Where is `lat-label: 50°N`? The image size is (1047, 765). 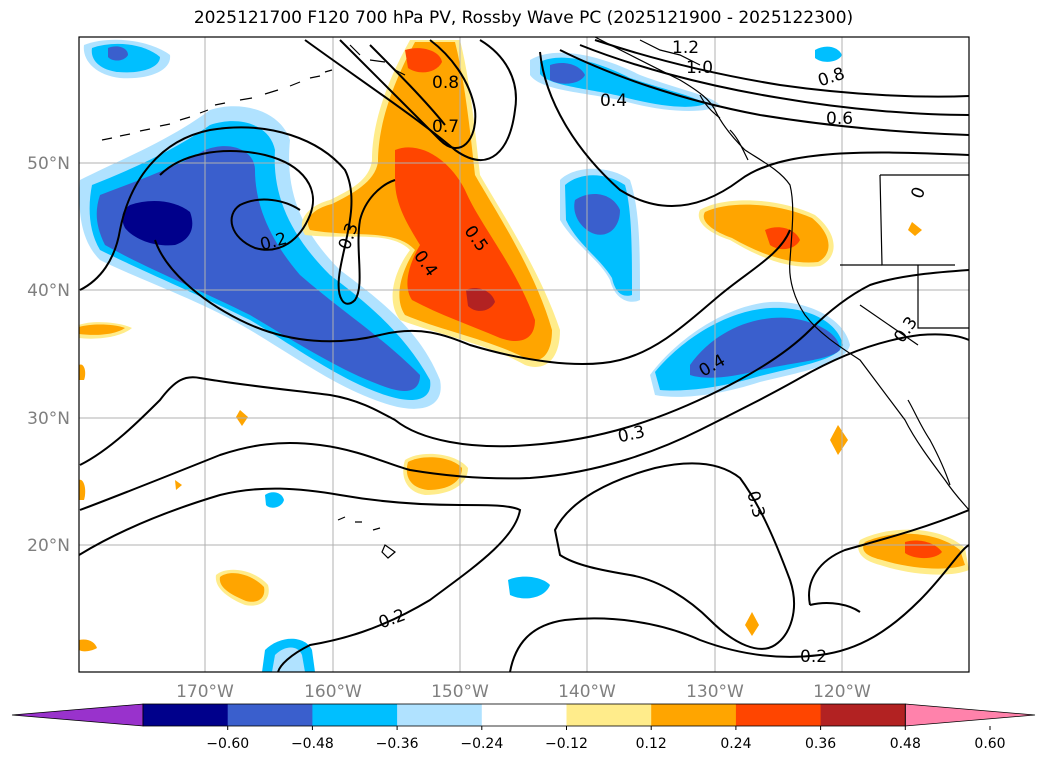 lat-label: 50°N is located at coordinates (48, 164).